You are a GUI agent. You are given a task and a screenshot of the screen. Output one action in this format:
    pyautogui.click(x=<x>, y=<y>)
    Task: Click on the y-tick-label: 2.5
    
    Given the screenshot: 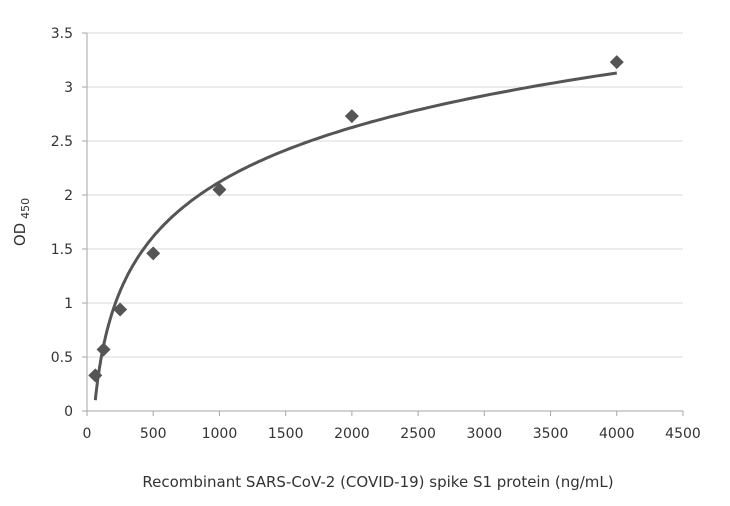 What is the action you would take?
    pyautogui.click(x=62, y=142)
    